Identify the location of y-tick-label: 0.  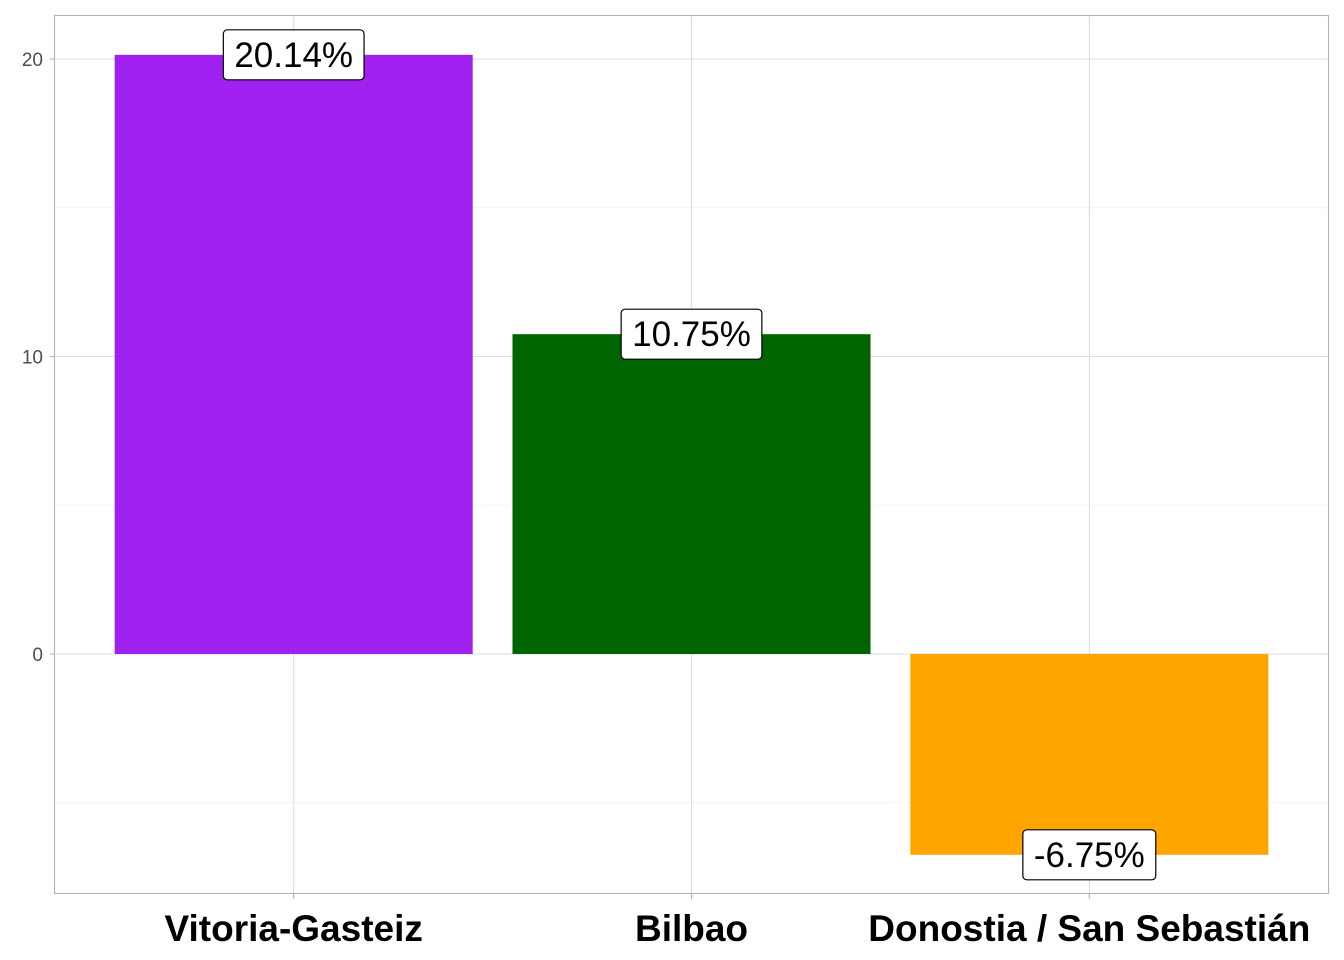
(37, 655).